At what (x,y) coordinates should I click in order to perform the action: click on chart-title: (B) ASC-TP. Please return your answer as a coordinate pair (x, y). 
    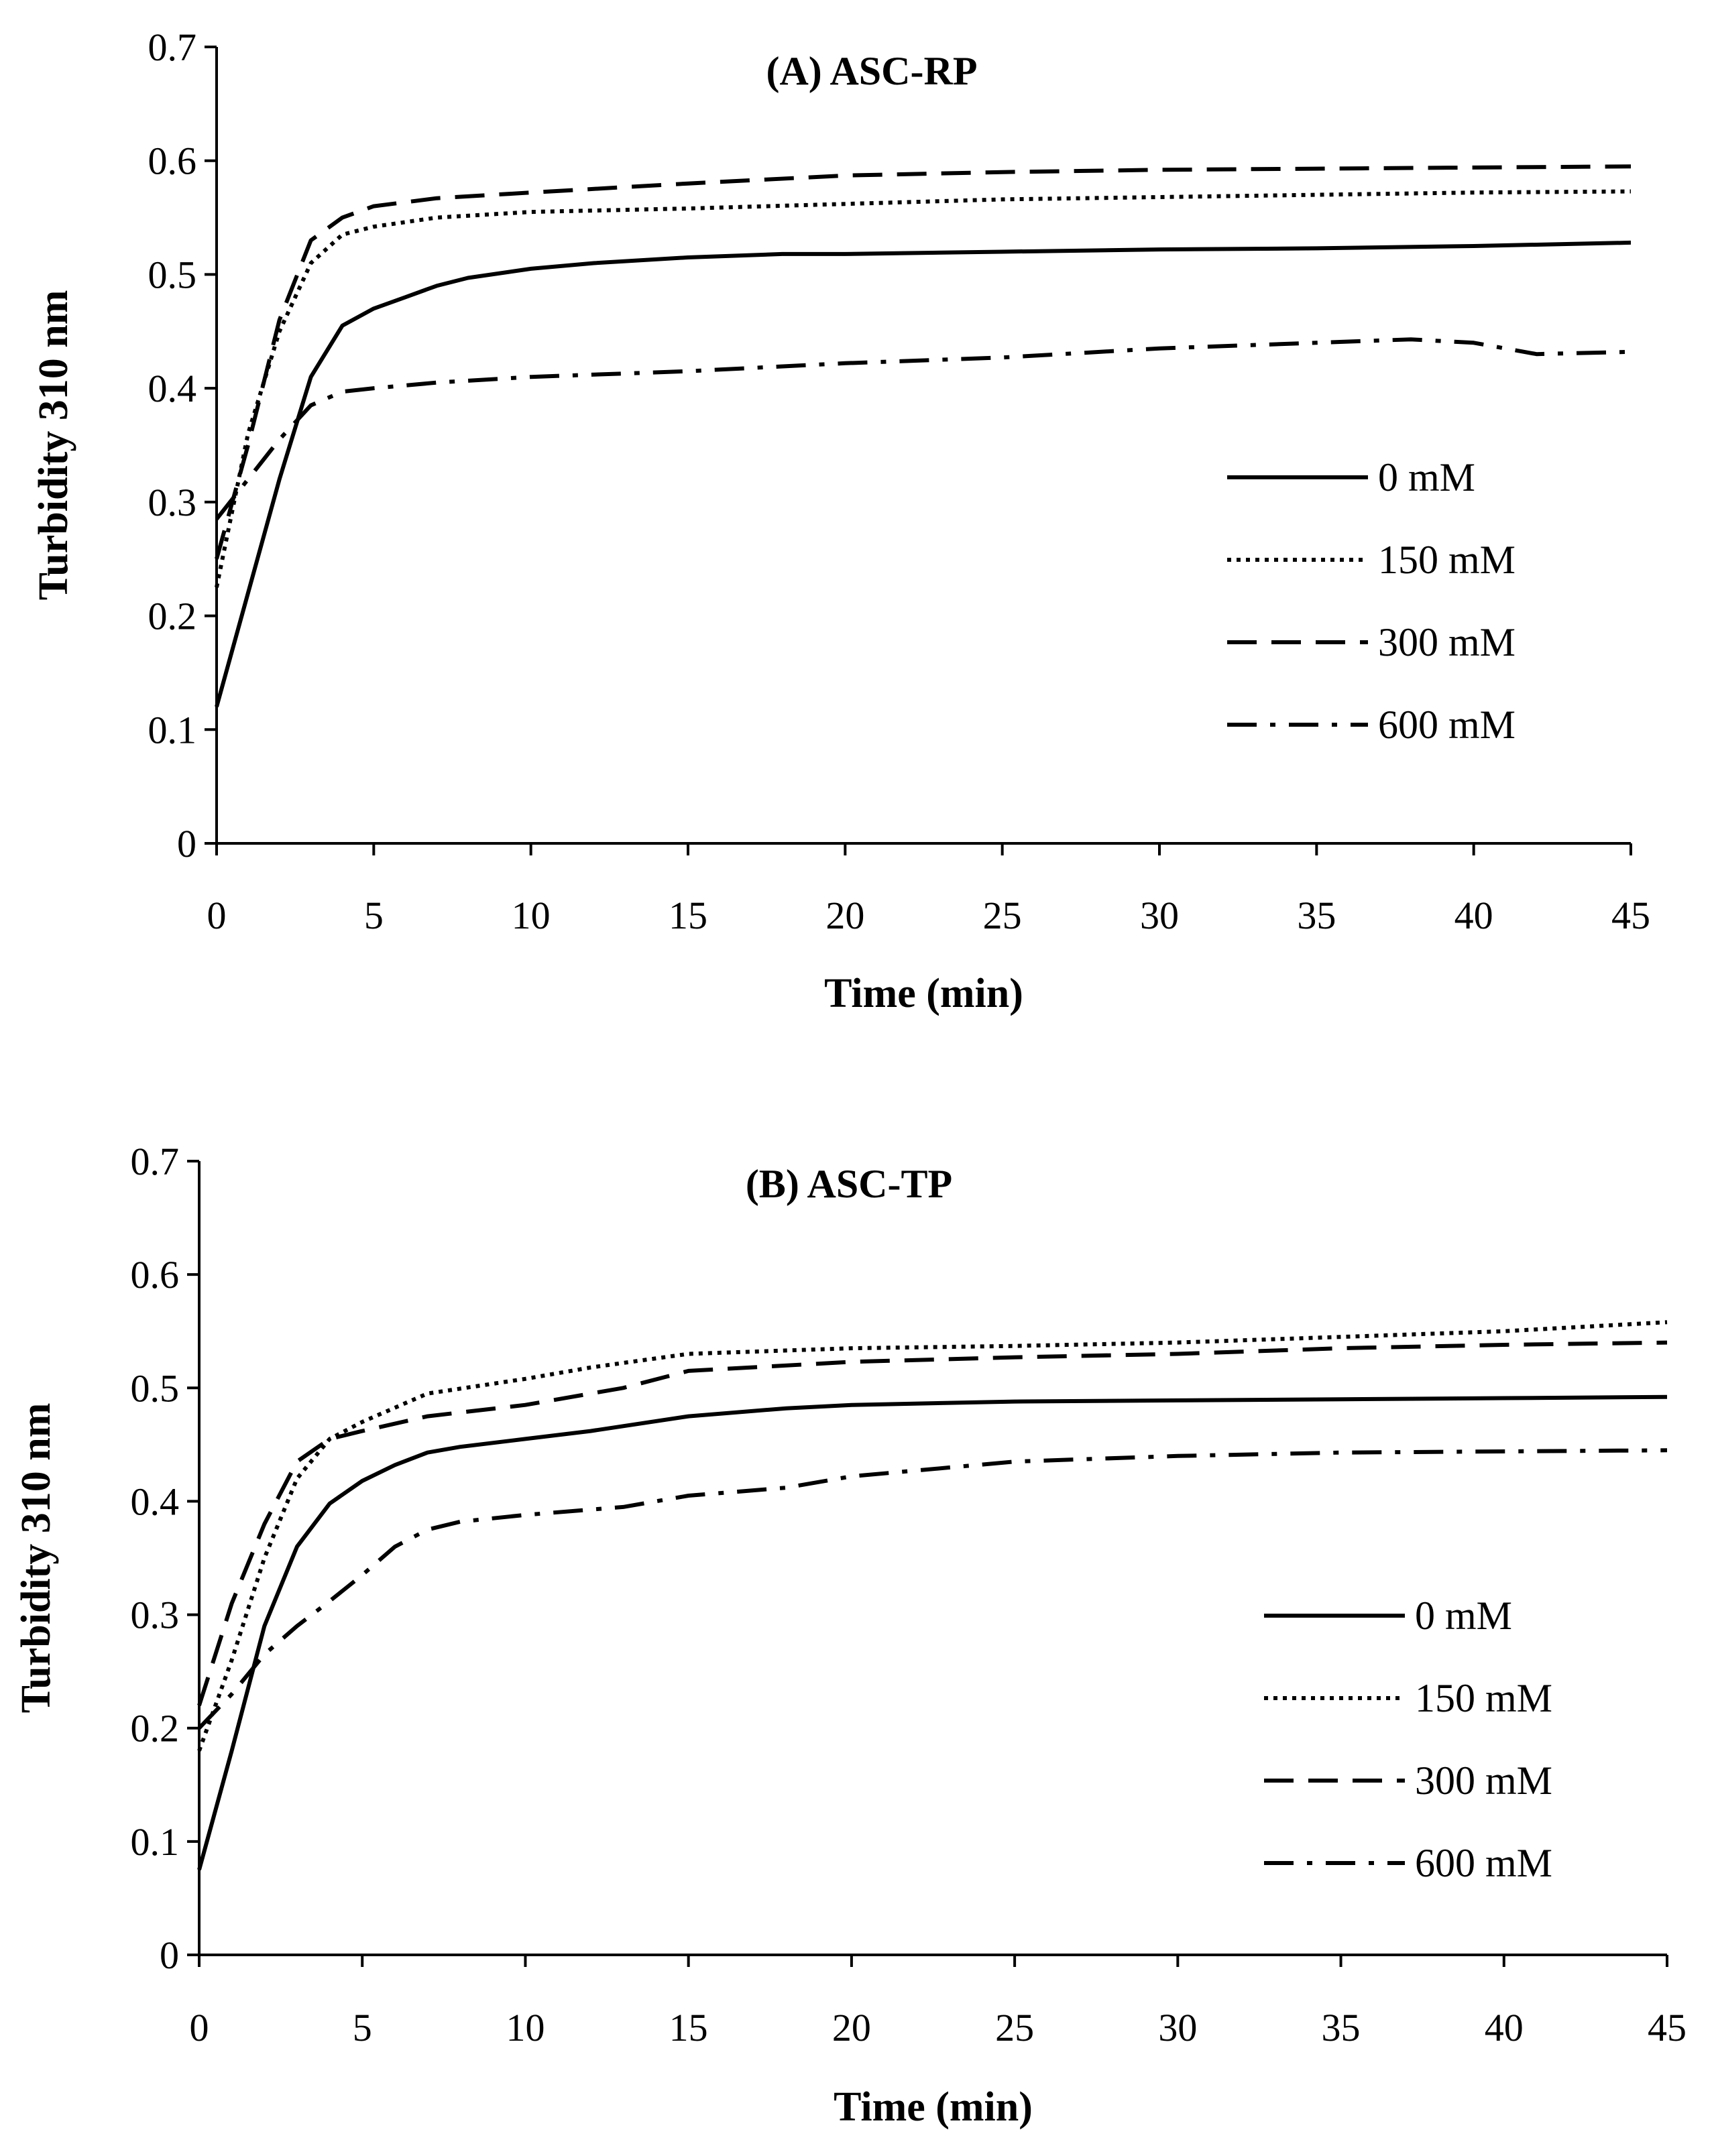
    Looking at the image, I should click on (849, 1184).